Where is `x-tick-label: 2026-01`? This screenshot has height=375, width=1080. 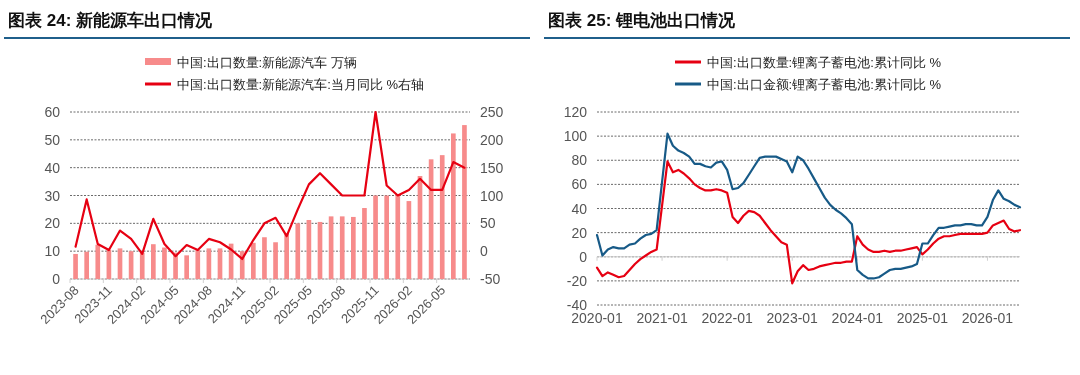
x-tick-label: 2026-01 is located at coordinates (987, 318).